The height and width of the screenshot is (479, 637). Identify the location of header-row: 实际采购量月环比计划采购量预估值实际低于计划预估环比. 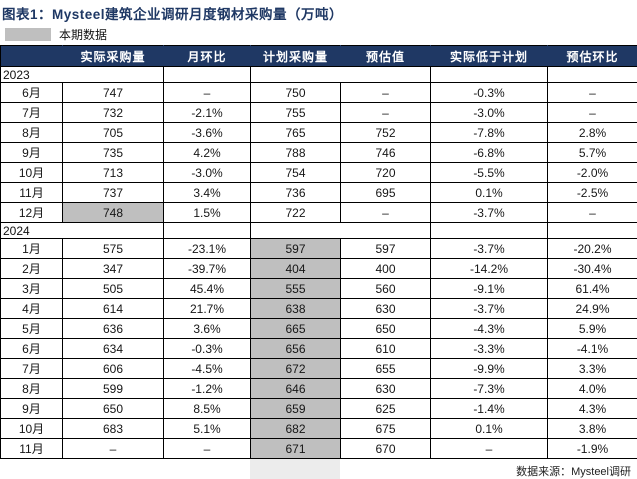
(319, 56).